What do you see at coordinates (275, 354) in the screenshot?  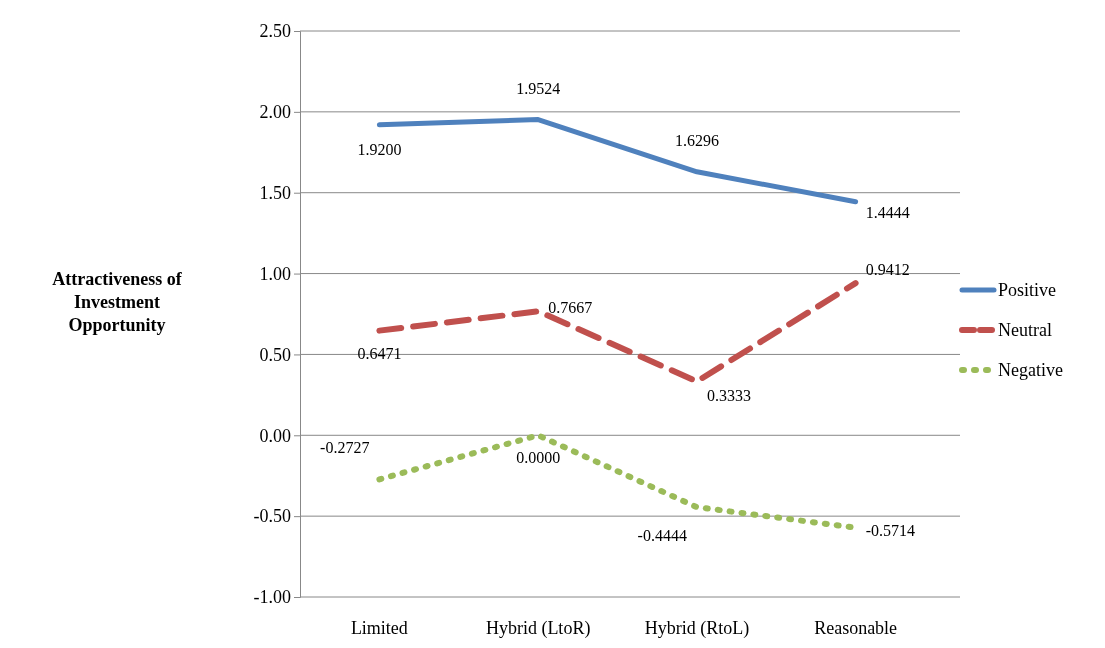 I see `y-tick-label: 0.50` at bounding box center [275, 354].